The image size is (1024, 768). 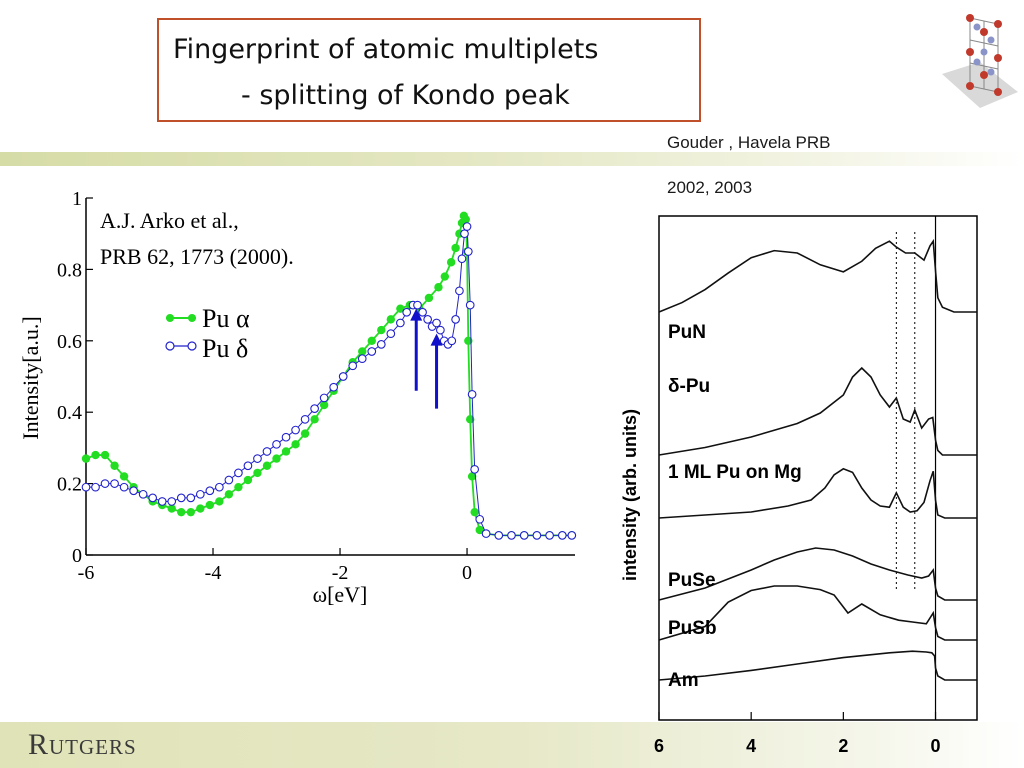 I want to click on chart2-series-label: PuSe, so click(x=692, y=580).